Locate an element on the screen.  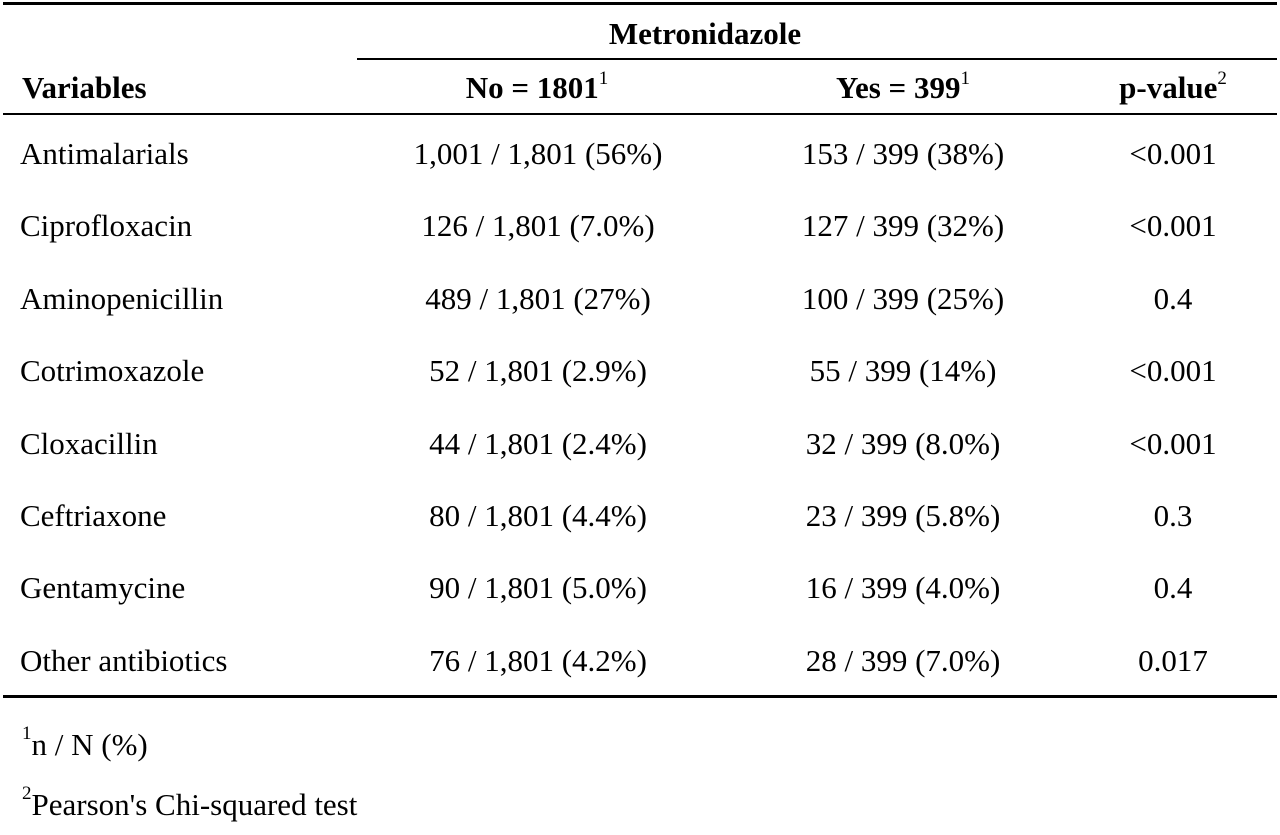
header-no-label: No = 1801 is located at coordinates (532, 87).